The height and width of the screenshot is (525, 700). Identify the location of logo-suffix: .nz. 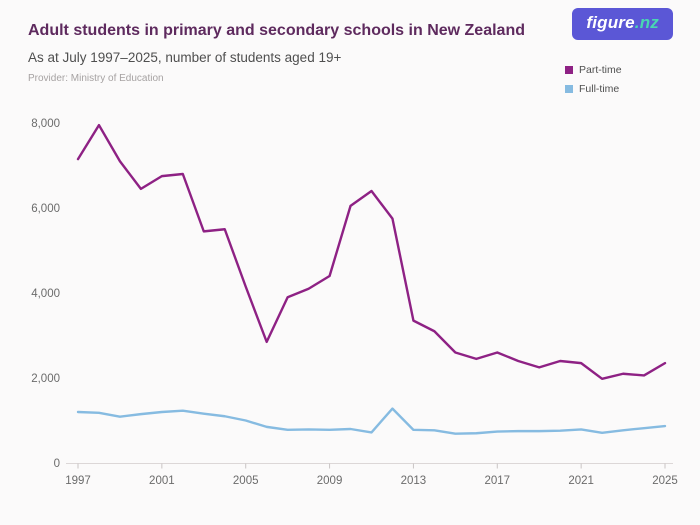
(646, 22).